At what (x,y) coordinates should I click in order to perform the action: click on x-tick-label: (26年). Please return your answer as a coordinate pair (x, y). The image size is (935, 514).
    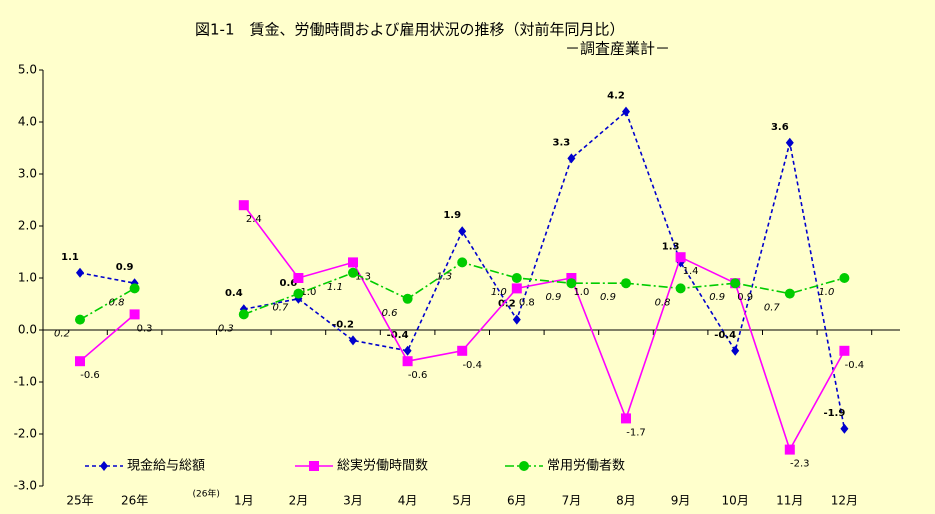
    Looking at the image, I should click on (205, 494).